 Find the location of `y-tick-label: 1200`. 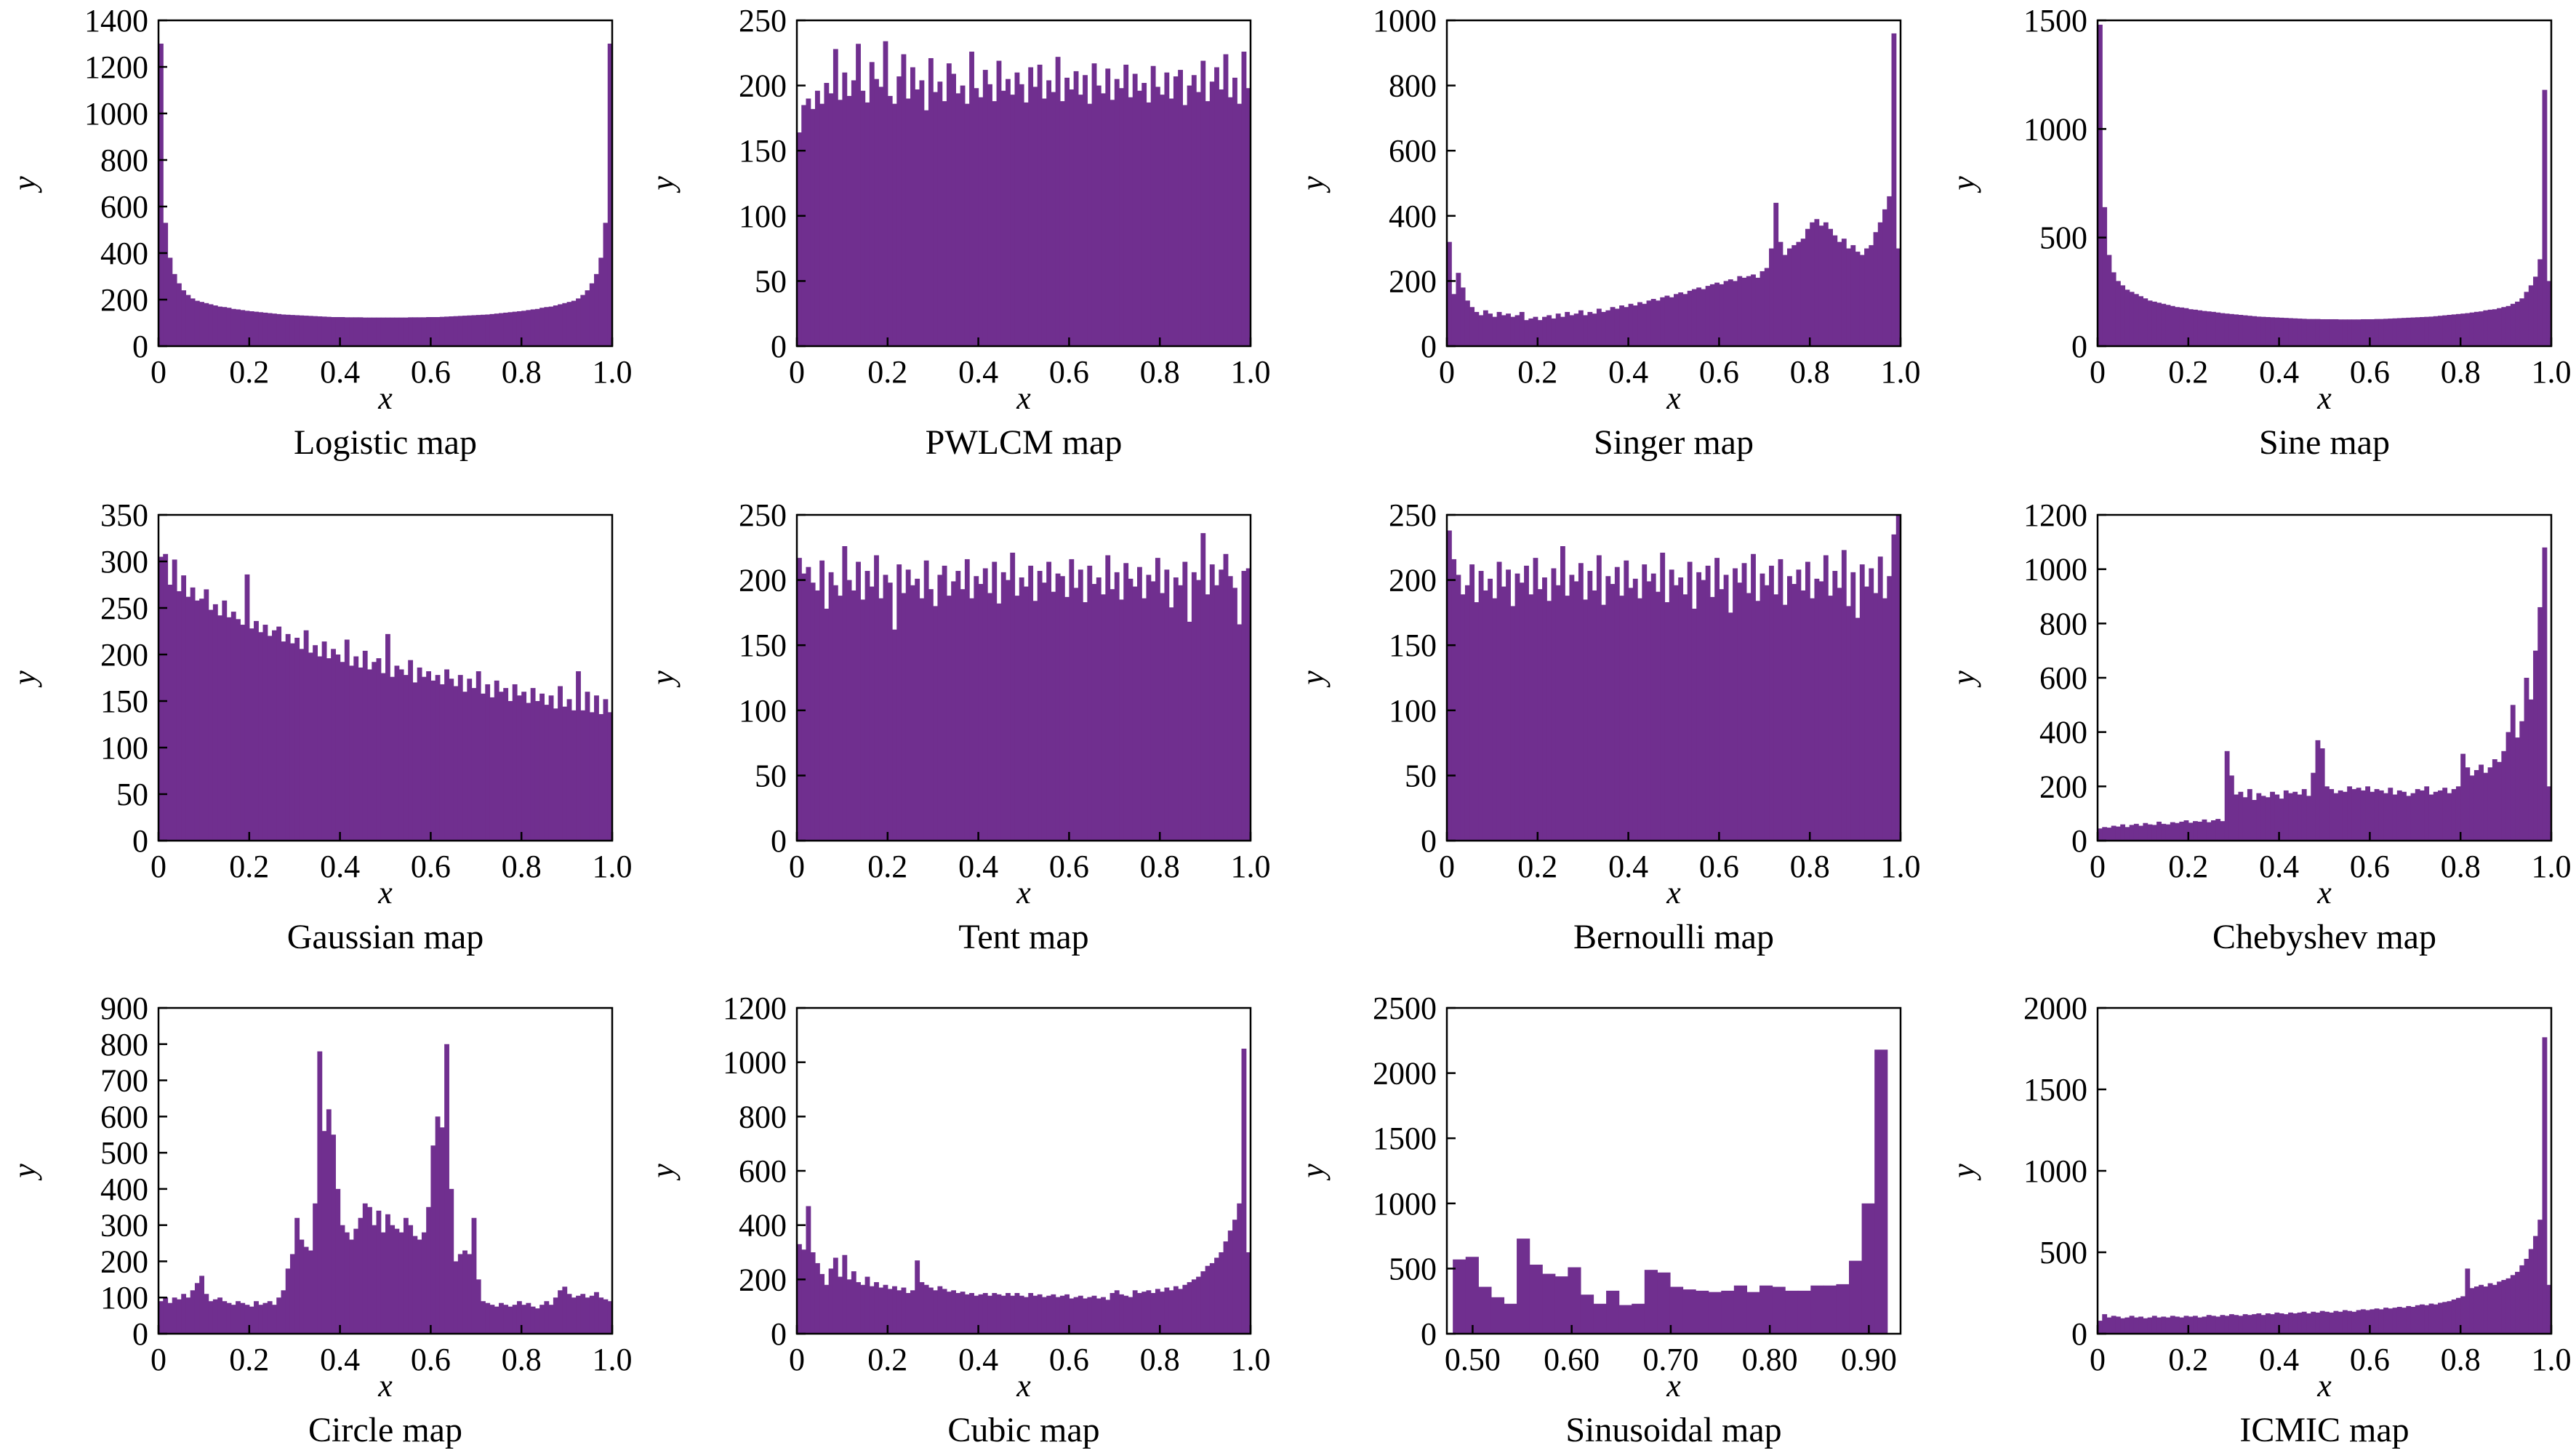

y-tick-label: 1200 is located at coordinates (755, 1008).